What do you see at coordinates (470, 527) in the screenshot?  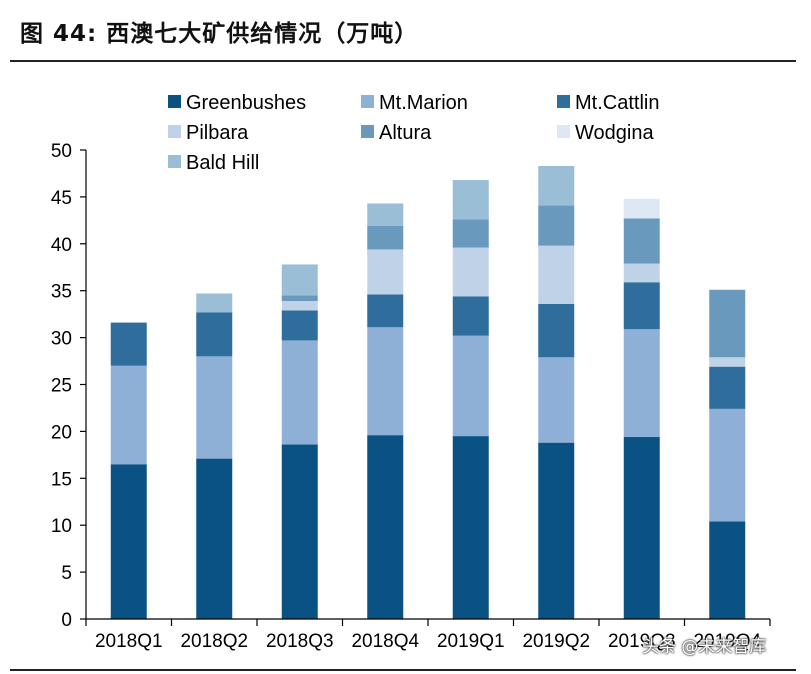 I see `bar-segment-greenbushes-2019q1` at bounding box center [470, 527].